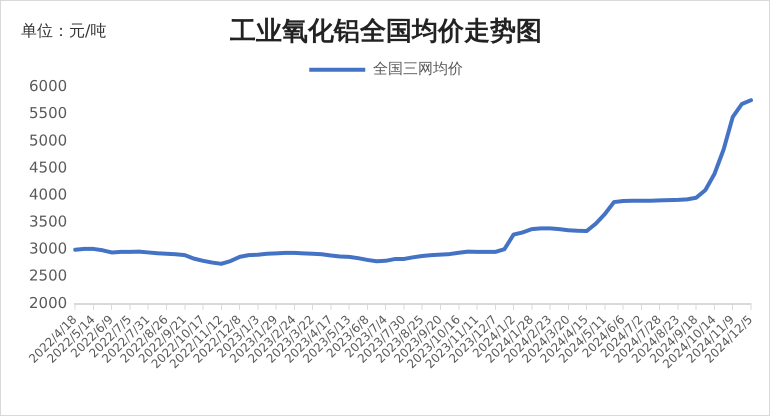 The height and width of the screenshot is (416, 770). I want to click on y-tick-label: 2000, so click(48, 303).